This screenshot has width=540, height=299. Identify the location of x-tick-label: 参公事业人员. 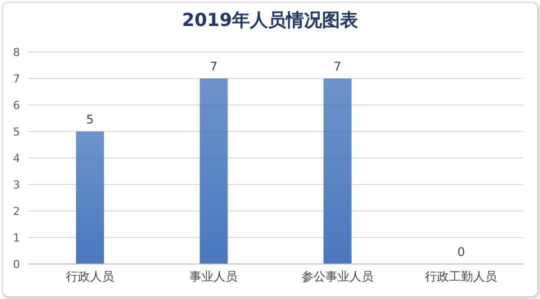
(337, 277).